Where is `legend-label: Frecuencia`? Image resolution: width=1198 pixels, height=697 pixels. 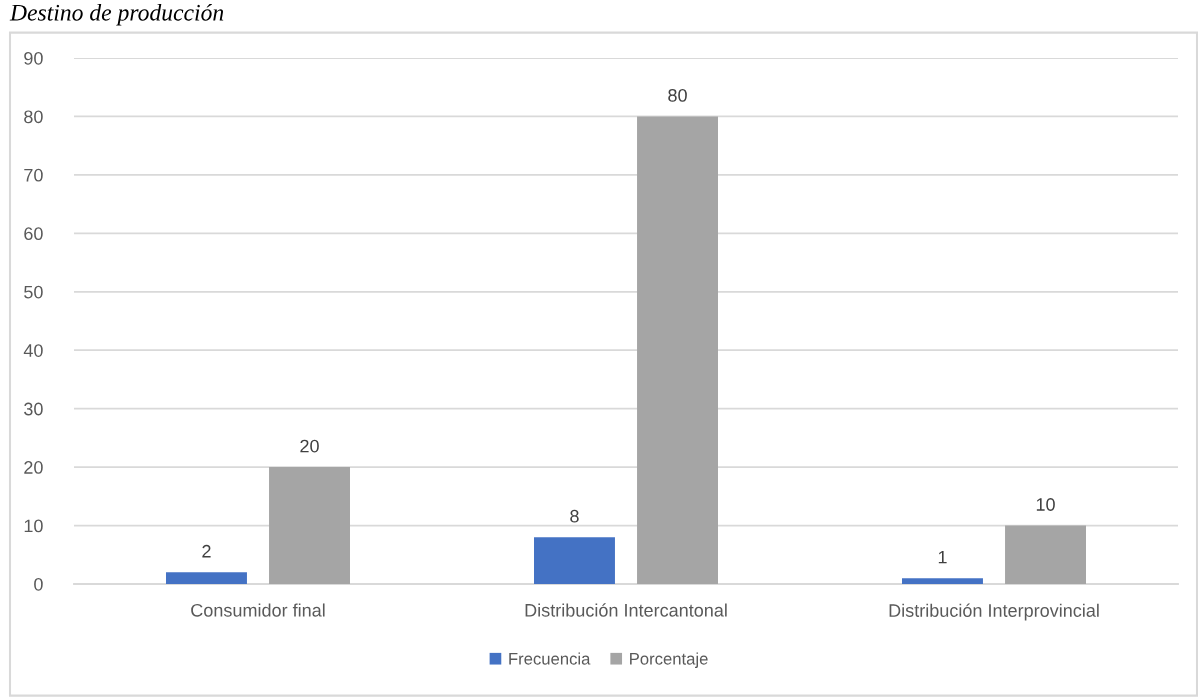
legend-label: Frecuencia is located at coordinates (550, 658).